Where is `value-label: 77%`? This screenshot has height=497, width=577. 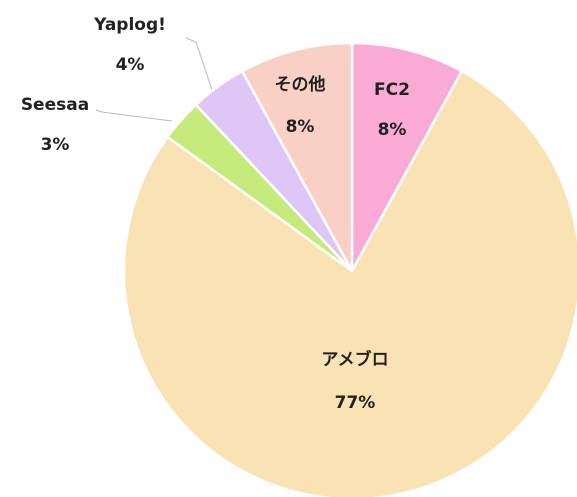
value-label: 77% is located at coordinates (355, 403).